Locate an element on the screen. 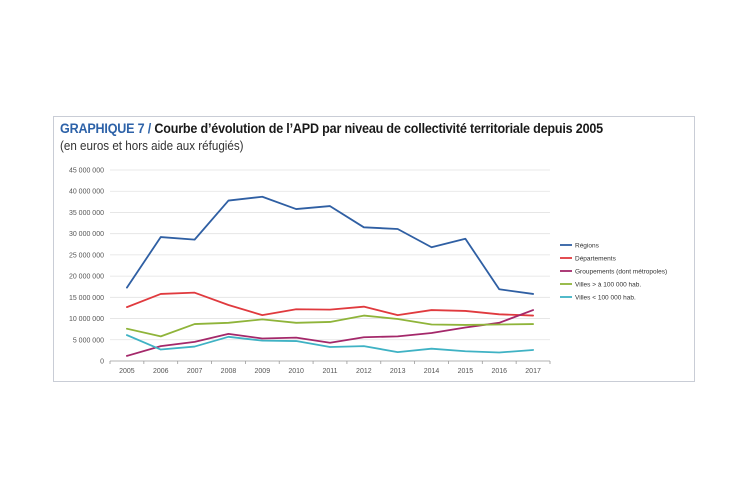 The width and height of the screenshot is (750, 500). legend-entry: Départements is located at coordinates (596, 258).